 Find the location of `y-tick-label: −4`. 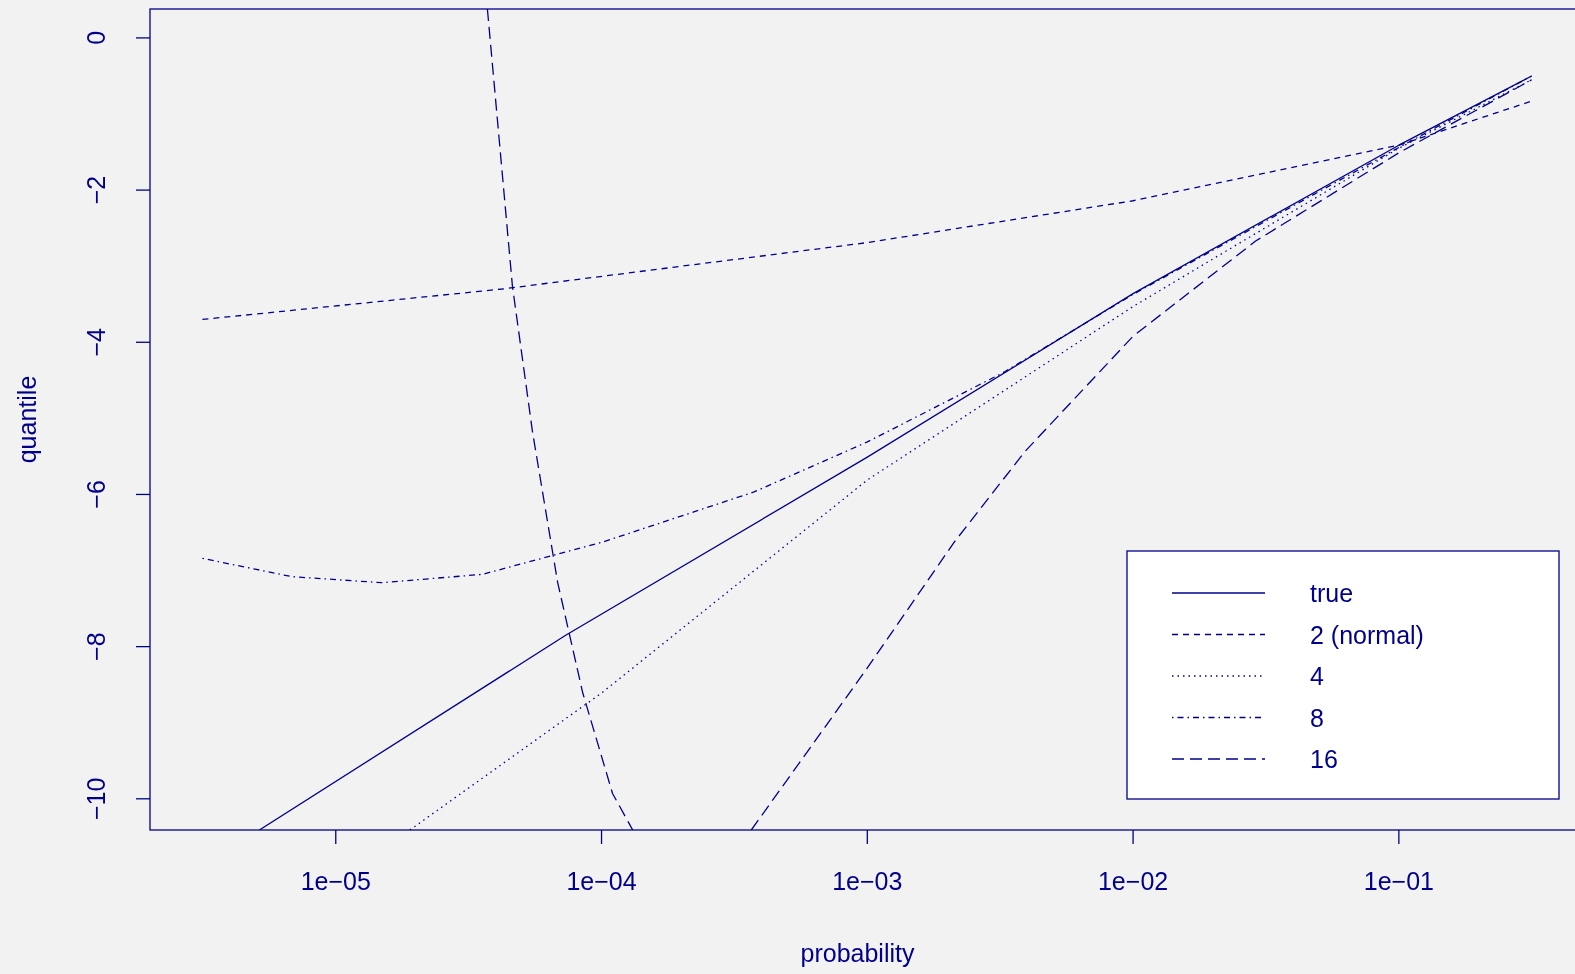

y-tick-label: −4 is located at coordinates (96, 342).